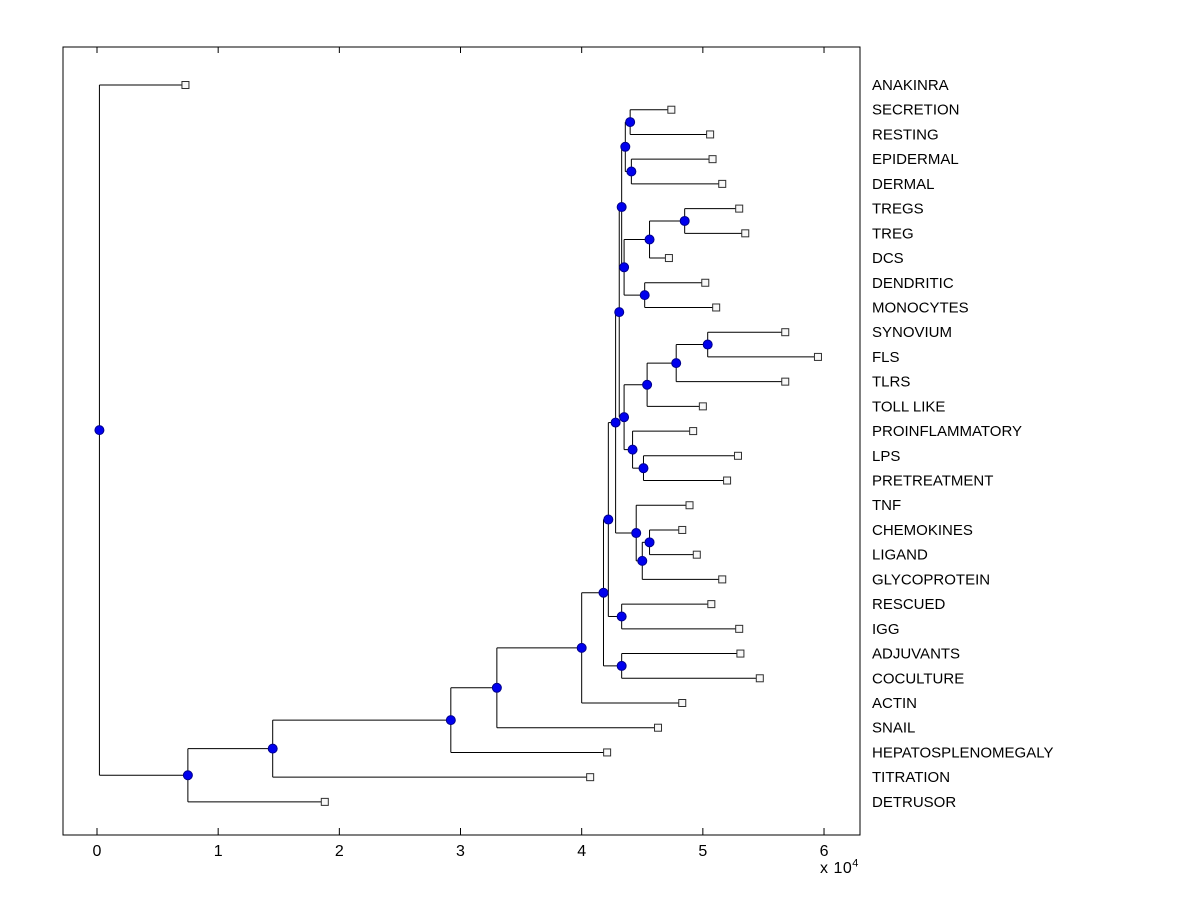 This screenshot has width=1200, height=900. I want to click on leaf-label: LIGAND, so click(900, 555).